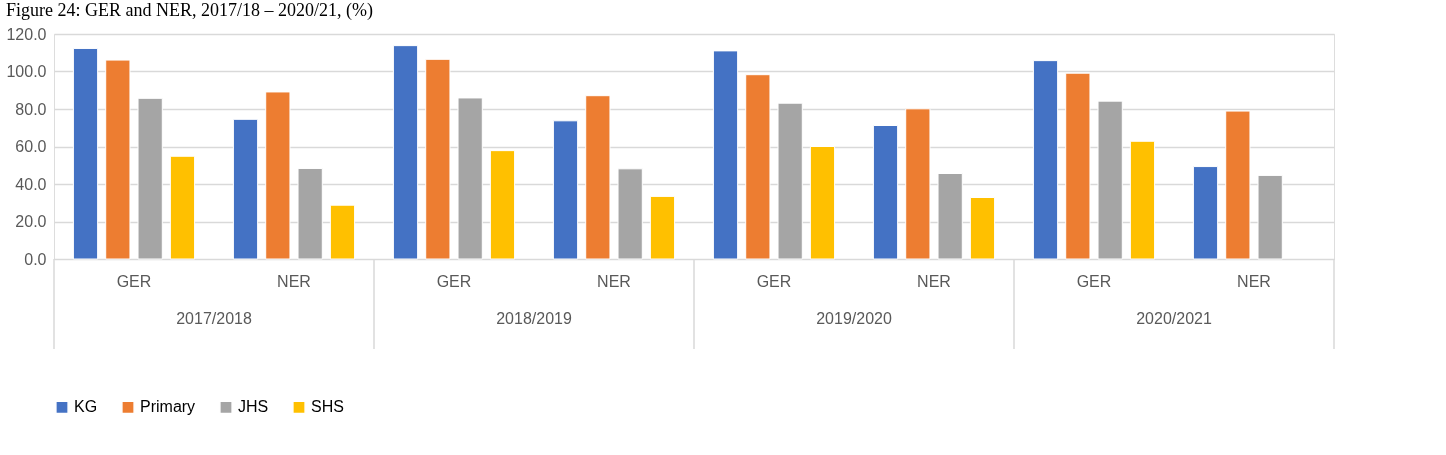  I want to click on text: 2019/2020, so click(854, 318).